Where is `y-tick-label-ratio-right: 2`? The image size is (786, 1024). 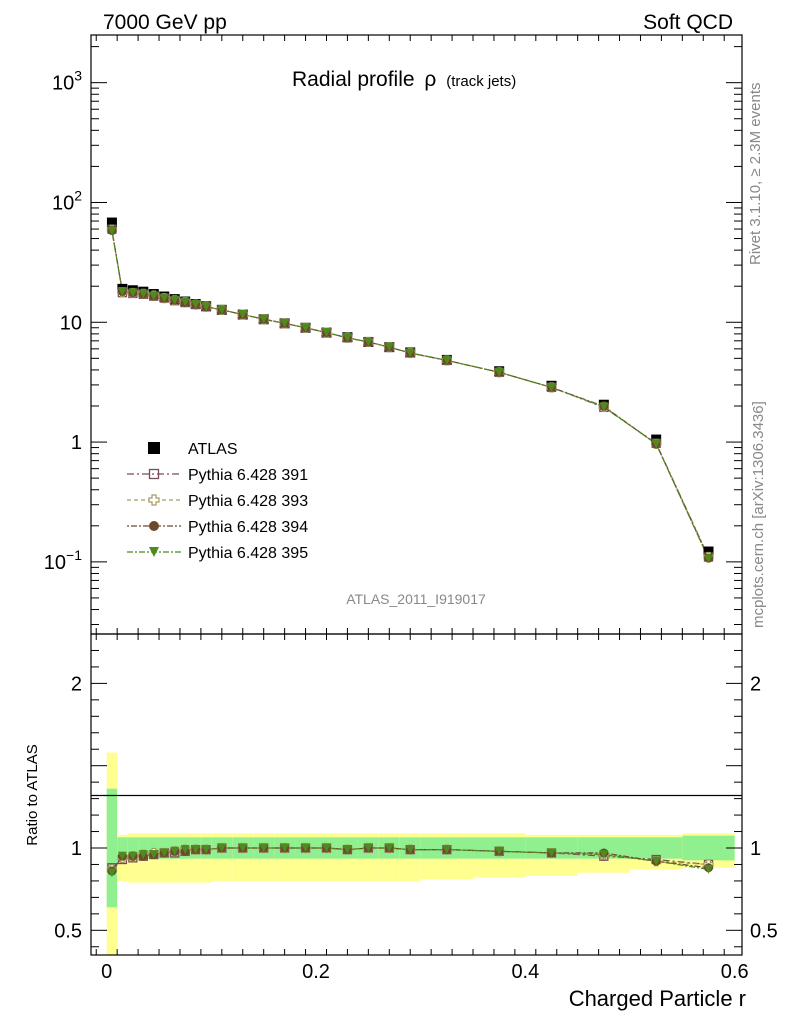 y-tick-label-ratio-right: 2 is located at coordinates (755, 684).